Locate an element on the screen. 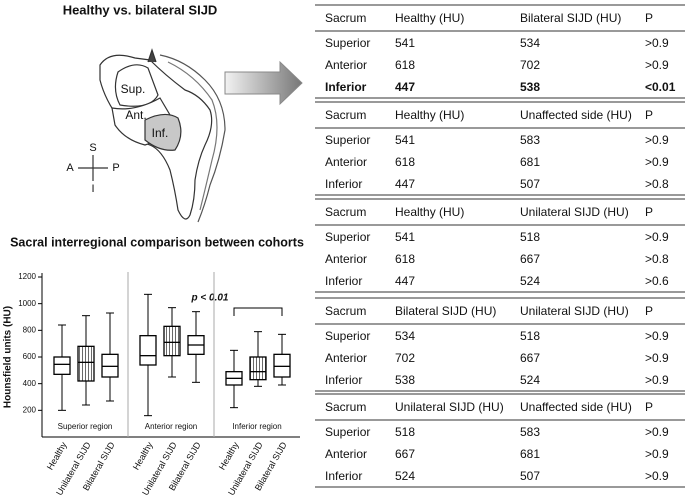 The width and height of the screenshot is (685, 497). table-cell: <0.01 is located at coordinates (660, 87).